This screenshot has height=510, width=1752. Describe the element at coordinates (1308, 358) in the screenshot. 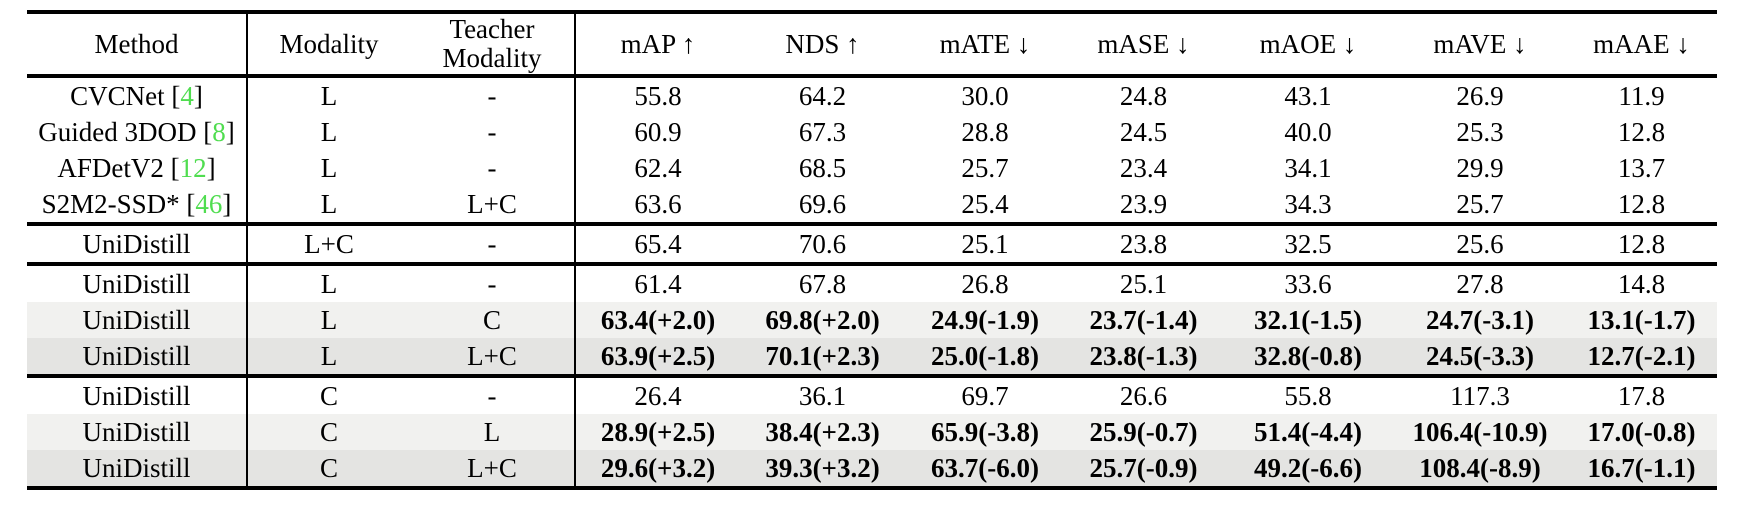

I see `metric-value-cell: 32.8(-0.8)` at that location.